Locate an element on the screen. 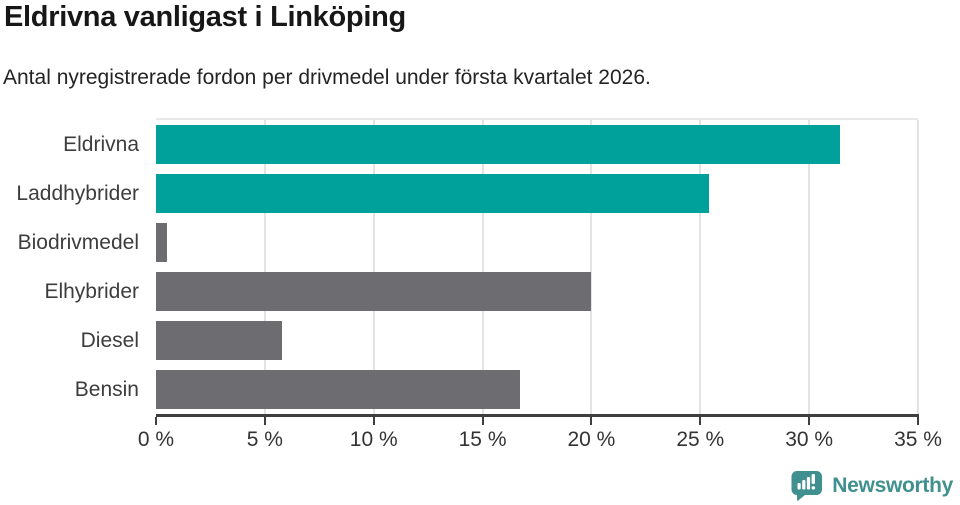 This screenshot has width=960, height=505. category-label-biodrivmedel: Biodrivmedel is located at coordinates (78, 242).